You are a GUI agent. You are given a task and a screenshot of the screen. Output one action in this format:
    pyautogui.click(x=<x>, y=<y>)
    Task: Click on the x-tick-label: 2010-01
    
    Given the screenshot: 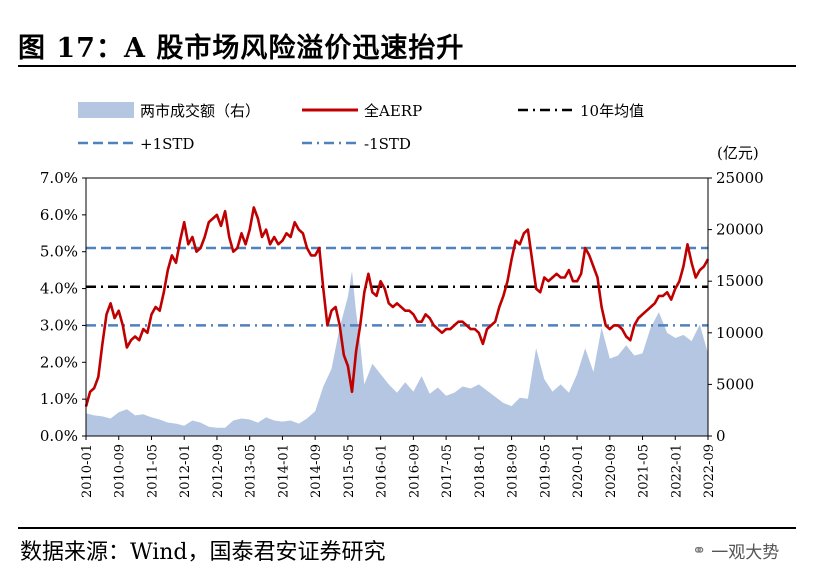 What is the action you would take?
    pyautogui.click(x=87, y=471)
    